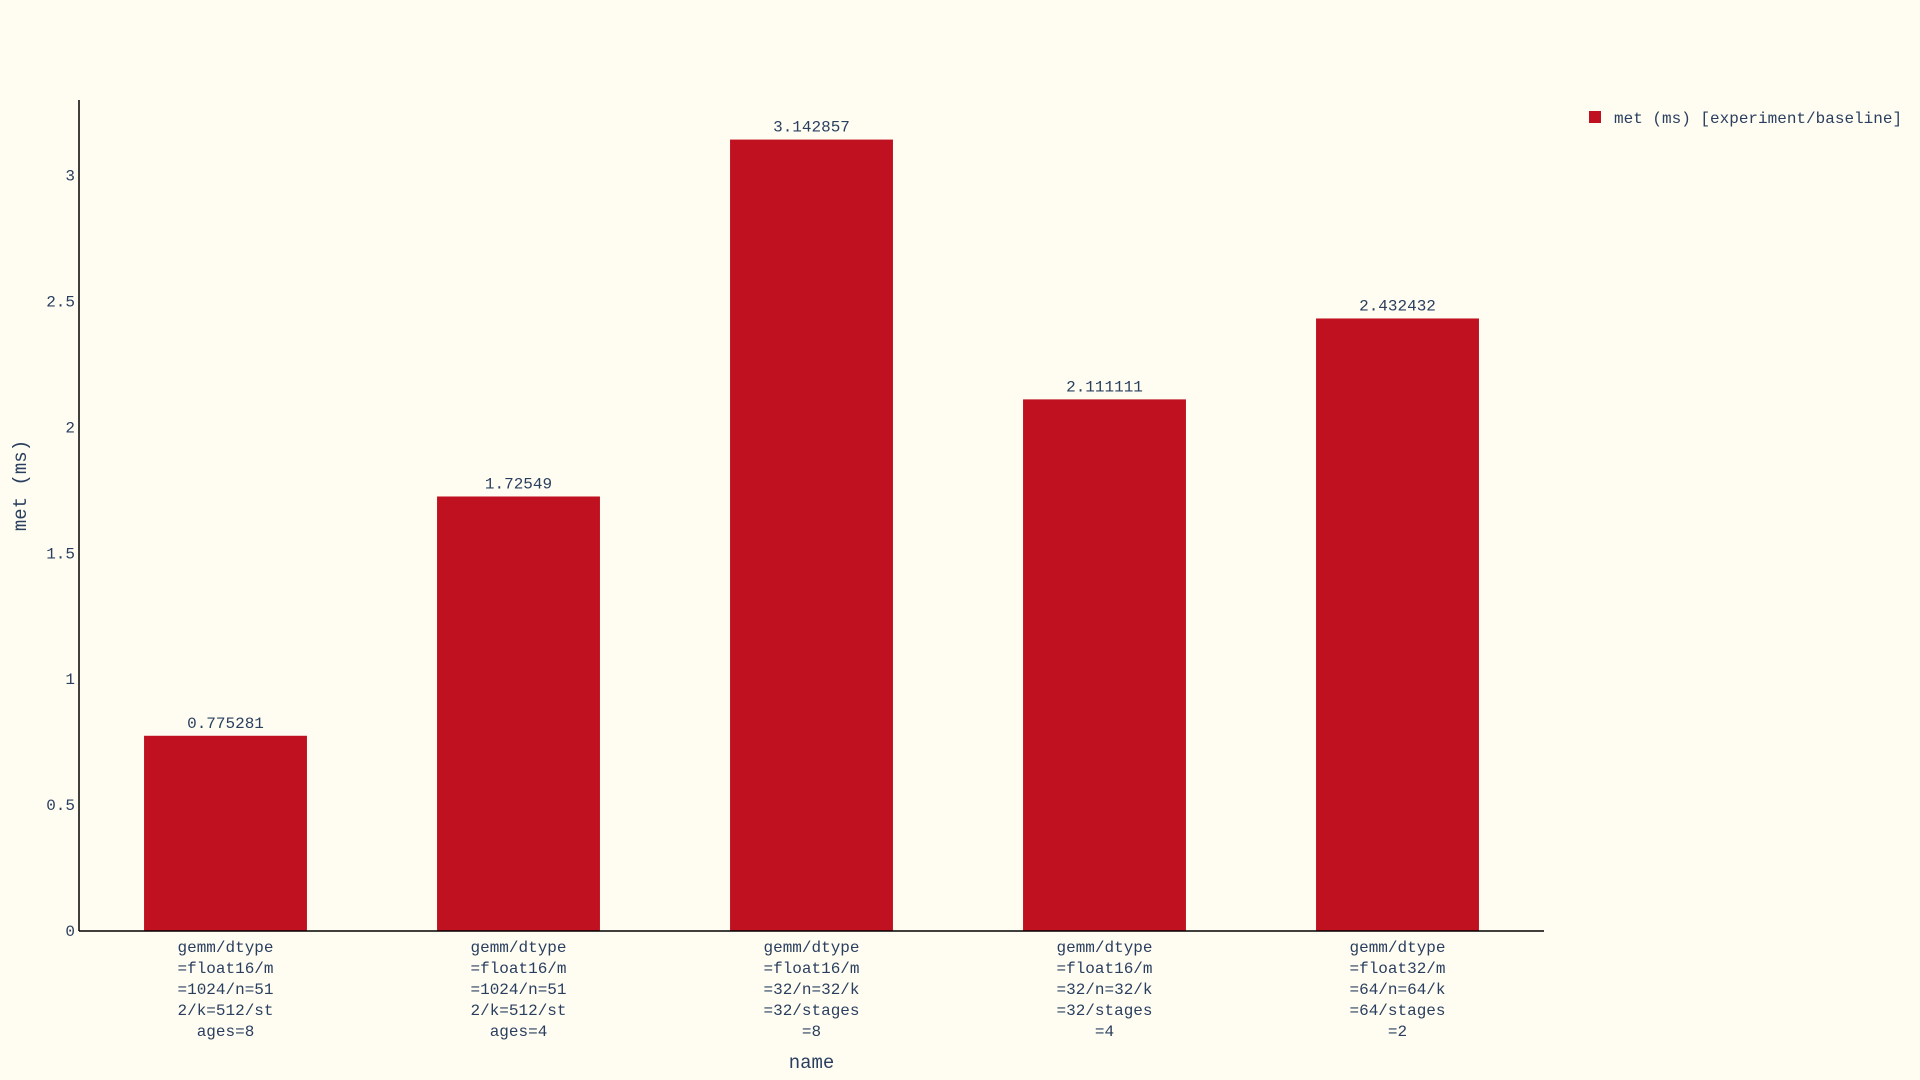 The height and width of the screenshot is (1080, 1920). Describe the element at coordinates (811, 128) in the screenshot. I see `bar-value-label: 3.142857` at that location.